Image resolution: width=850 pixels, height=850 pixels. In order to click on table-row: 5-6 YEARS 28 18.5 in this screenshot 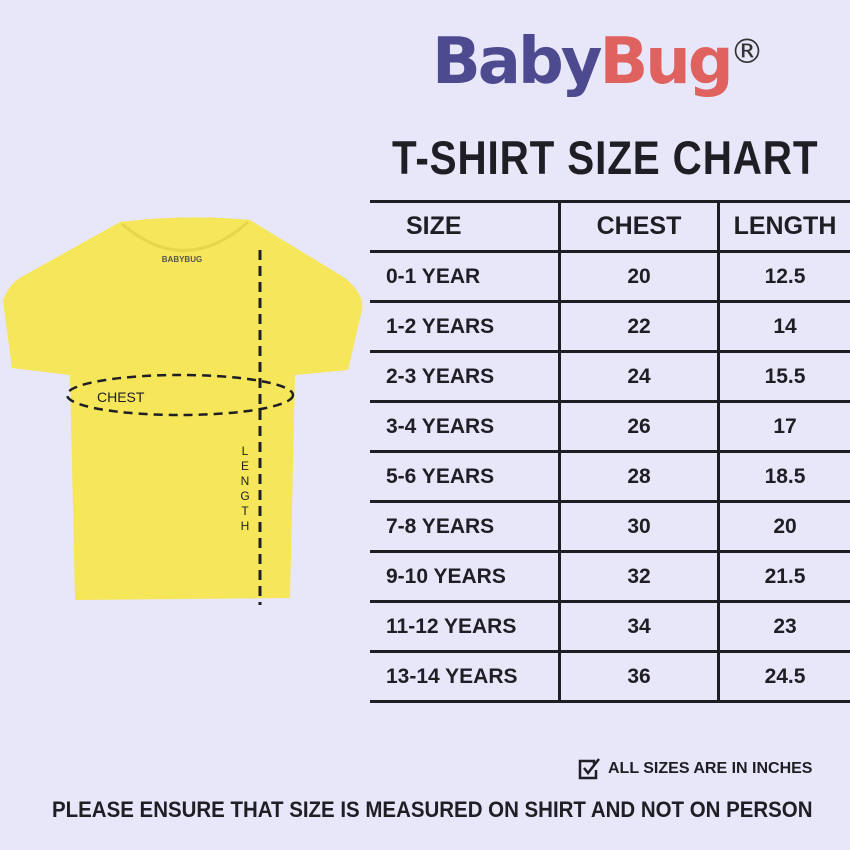, I will do `click(610, 476)`.